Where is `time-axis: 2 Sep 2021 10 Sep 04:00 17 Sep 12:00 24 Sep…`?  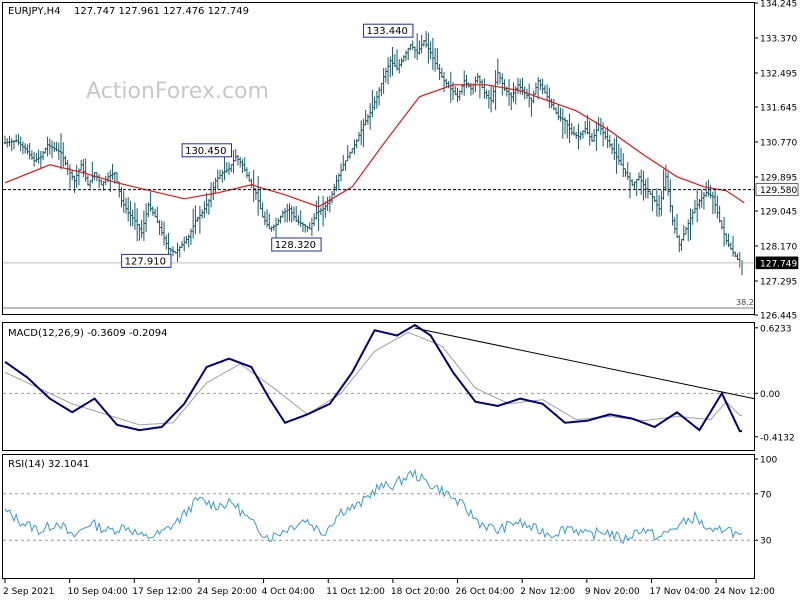 time-axis: 2 Sep 2021 10 Sep 04:00 17 Sep 12:00 24 Sep… is located at coordinates (389, 588).